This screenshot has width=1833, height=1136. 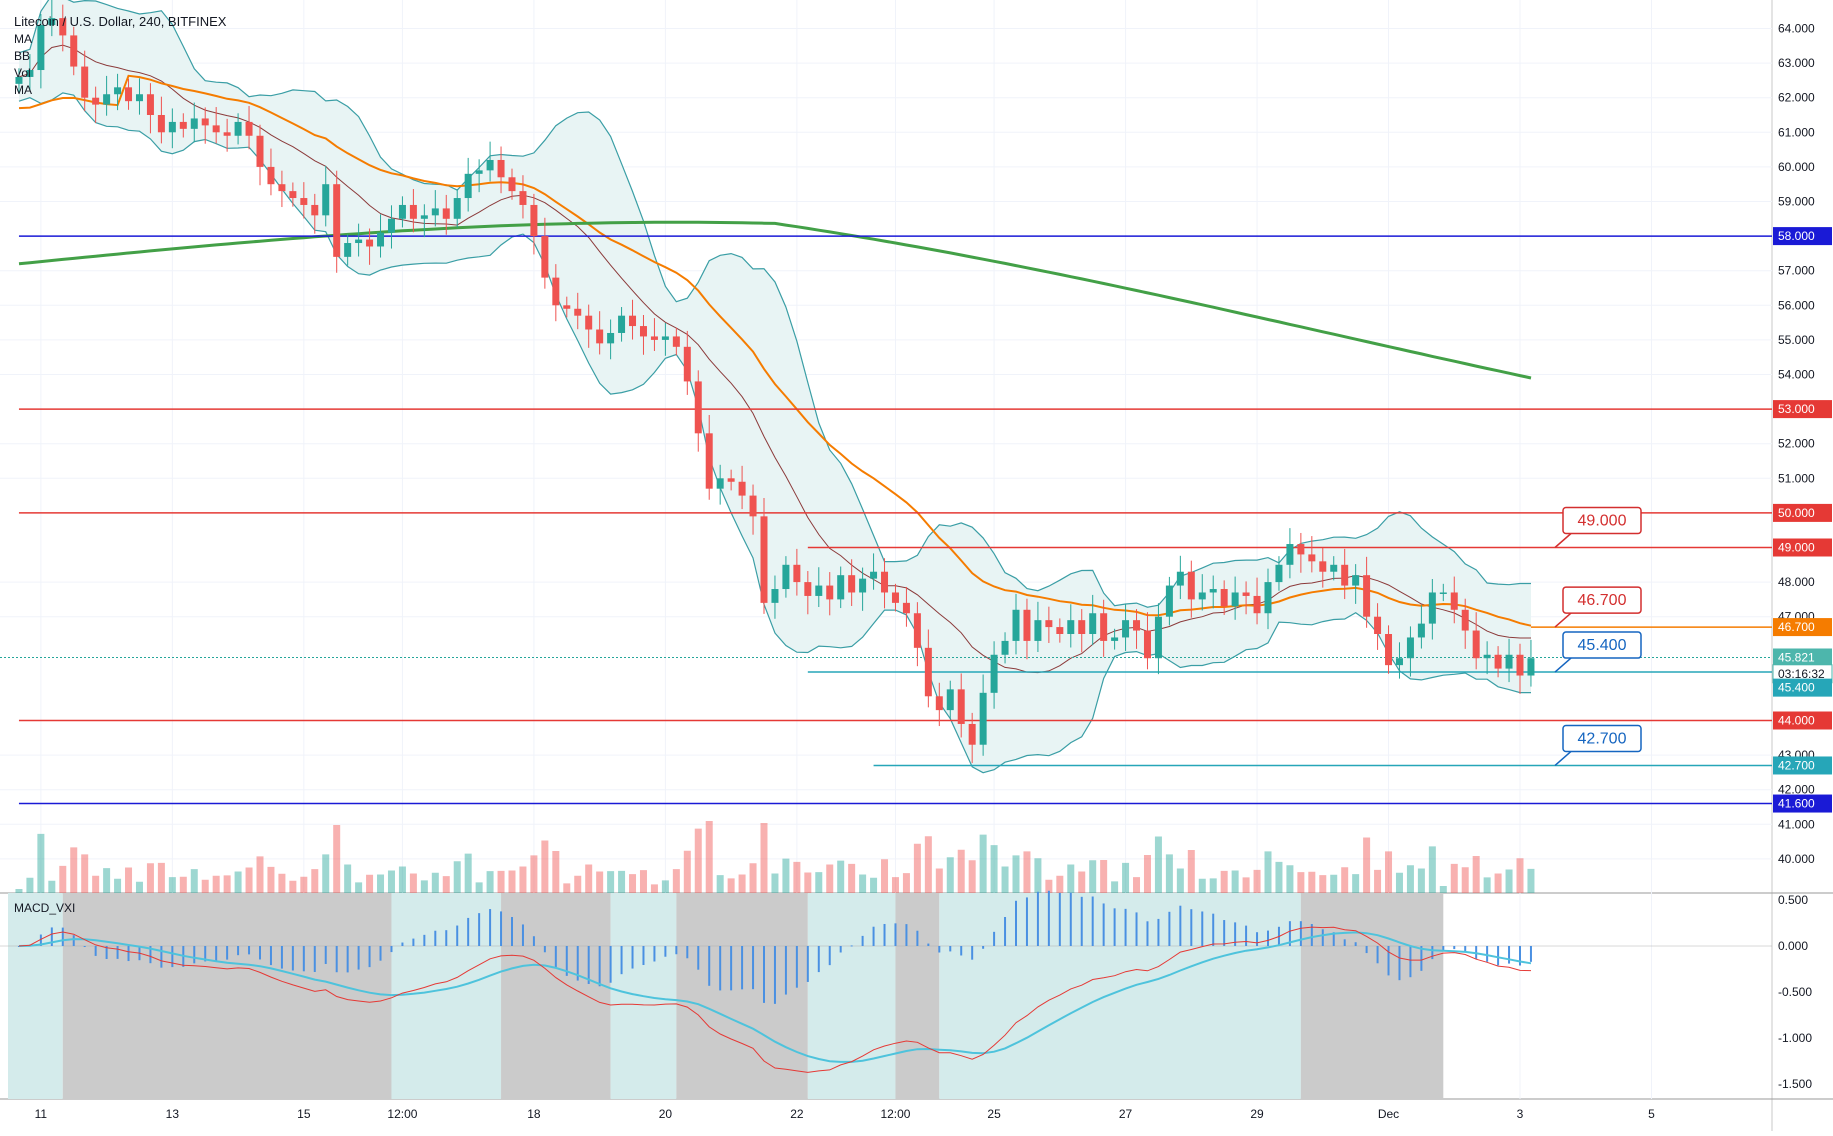 I want to click on price-badge: 53.000, so click(x=1802, y=409).